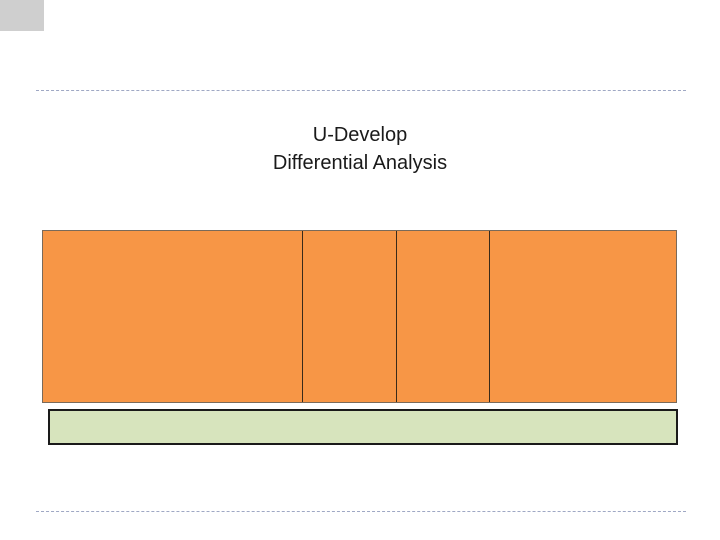 This screenshot has height=540, width=720. What do you see at coordinates (360, 163) in the screenshot?
I see `title-line-2: Differential Analysis` at bounding box center [360, 163].